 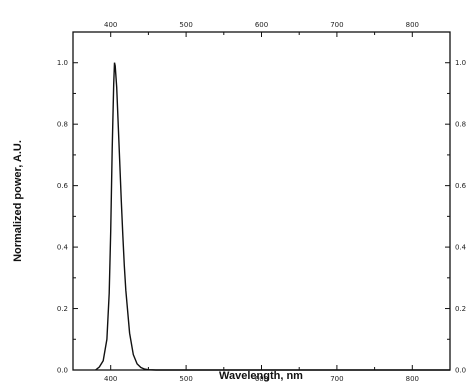 What do you see at coordinates (412, 379) in the screenshot?
I see `x-tick-label: 800` at bounding box center [412, 379].